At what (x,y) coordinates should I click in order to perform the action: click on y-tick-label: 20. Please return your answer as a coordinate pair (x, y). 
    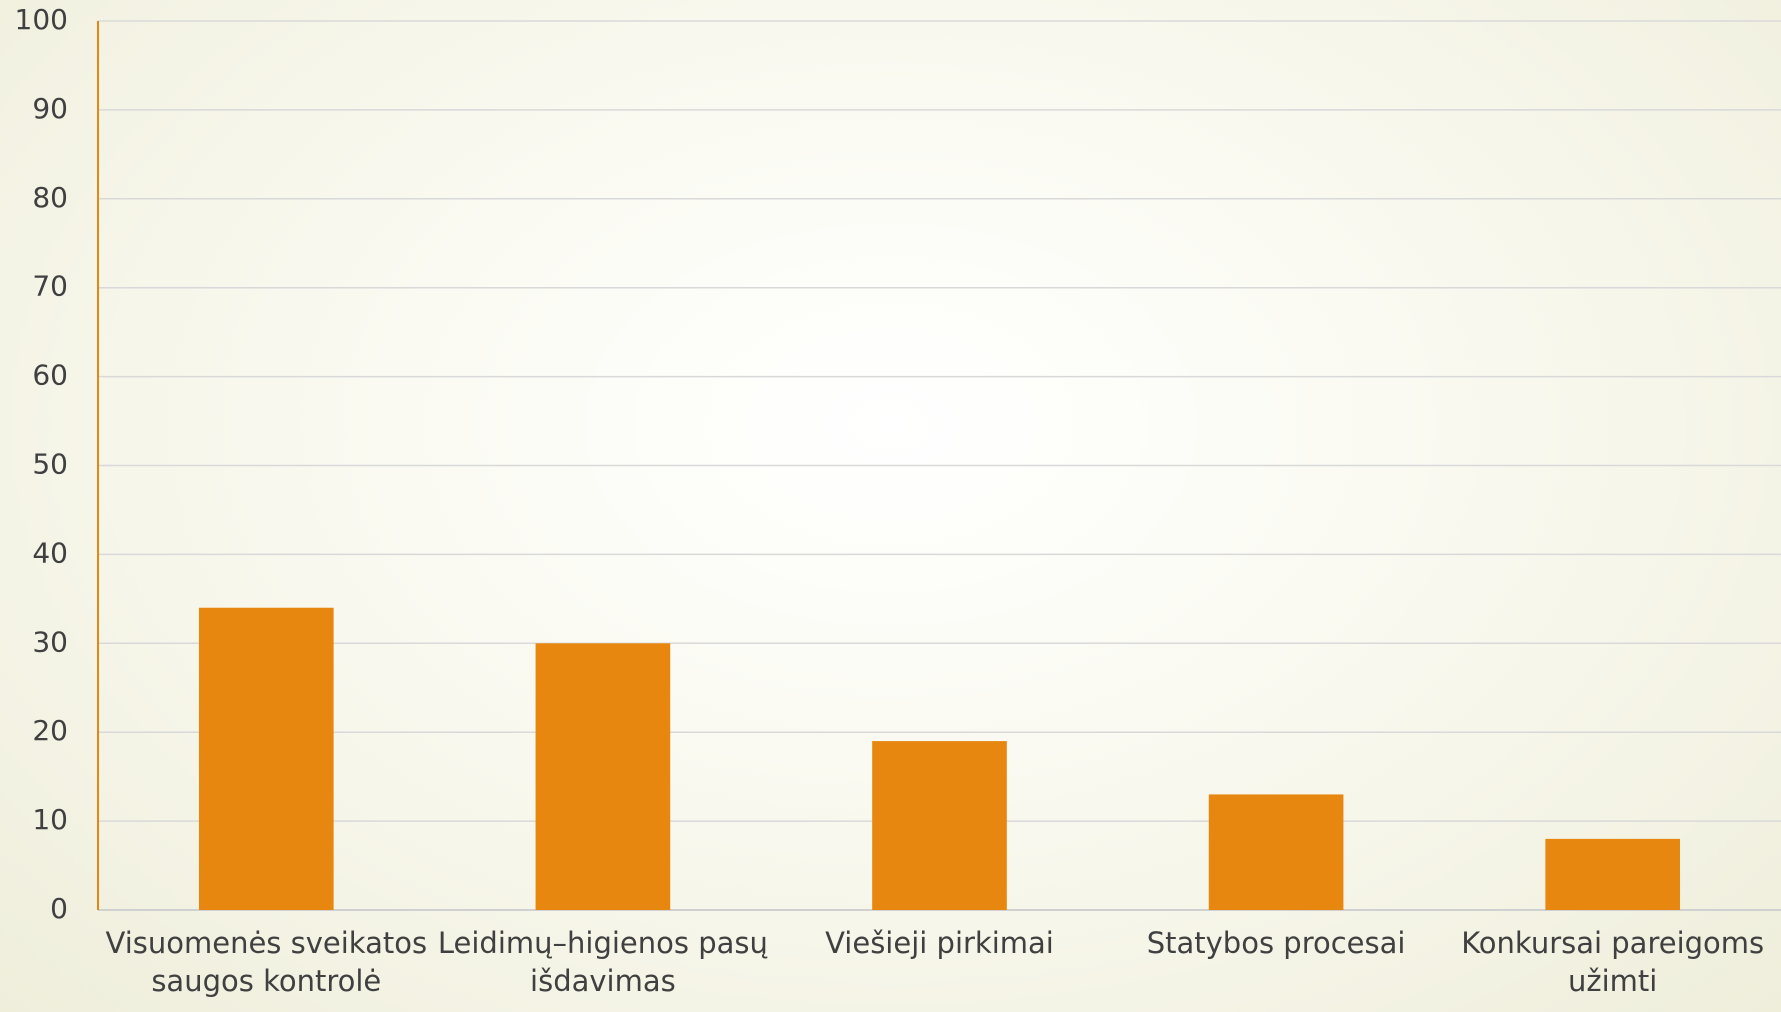
    Looking at the image, I should click on (50, 730).